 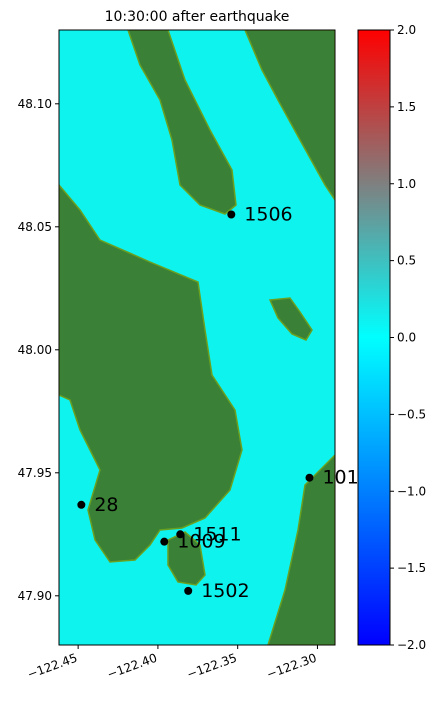 I want to click on y-tick-label: 47.95, so click(x=35, y=473).